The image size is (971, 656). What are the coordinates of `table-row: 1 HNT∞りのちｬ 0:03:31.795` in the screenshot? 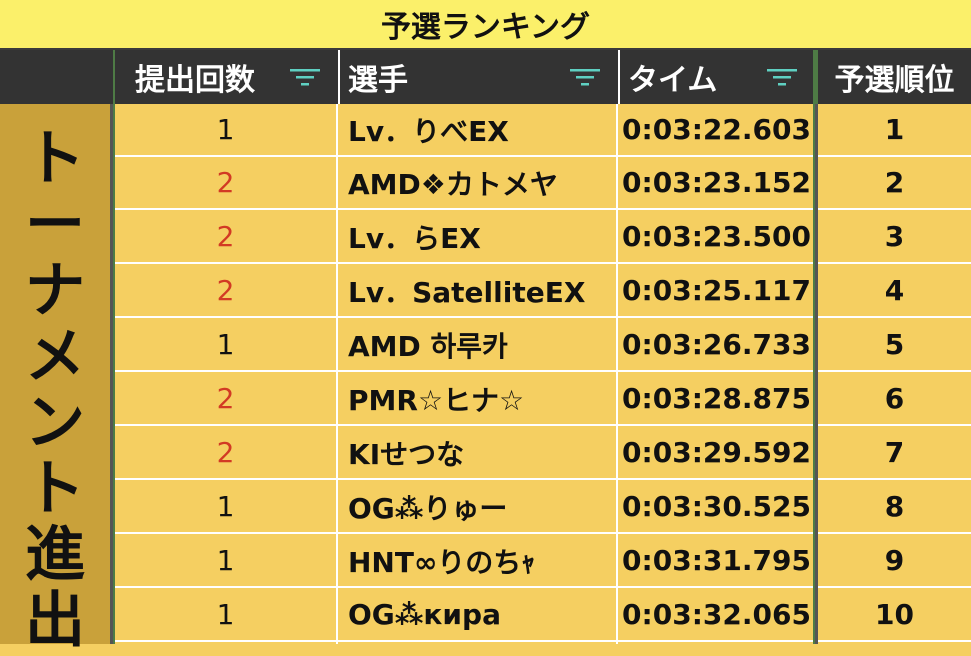 It's located at (464, 561).